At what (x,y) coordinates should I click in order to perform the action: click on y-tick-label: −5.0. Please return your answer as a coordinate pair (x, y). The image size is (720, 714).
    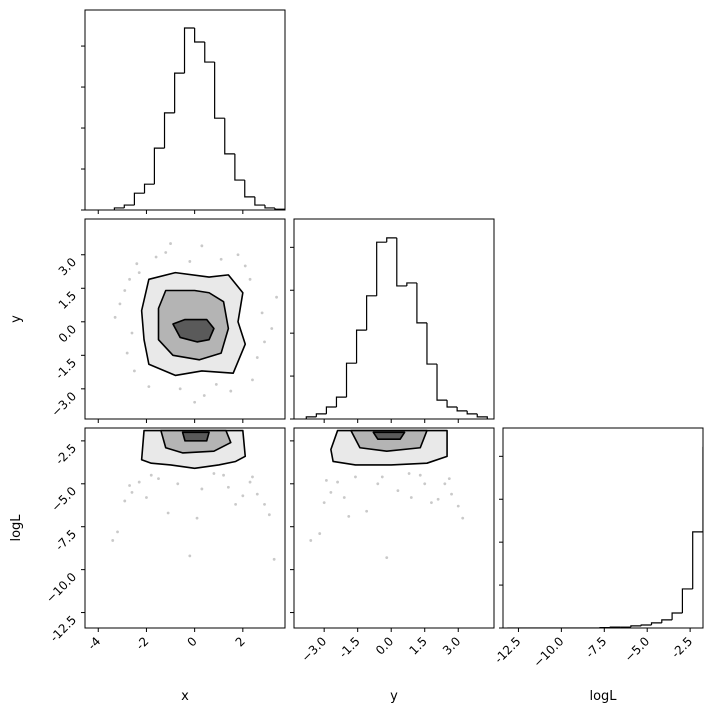
    Looking at the image, I should click on (64, 499).